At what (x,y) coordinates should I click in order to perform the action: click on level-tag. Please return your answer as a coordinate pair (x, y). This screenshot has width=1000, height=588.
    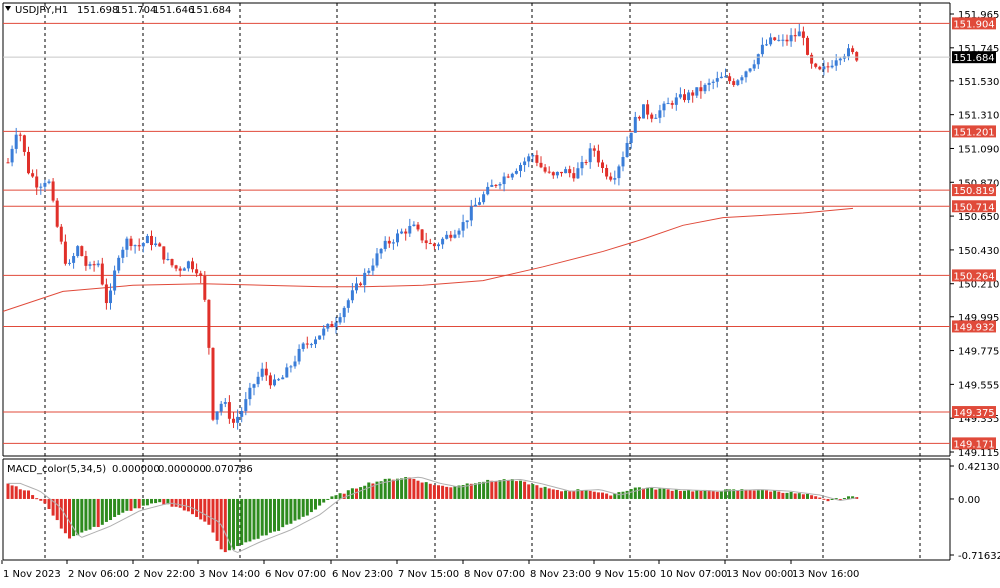
    Looking at the image, I should click on (974, 206).